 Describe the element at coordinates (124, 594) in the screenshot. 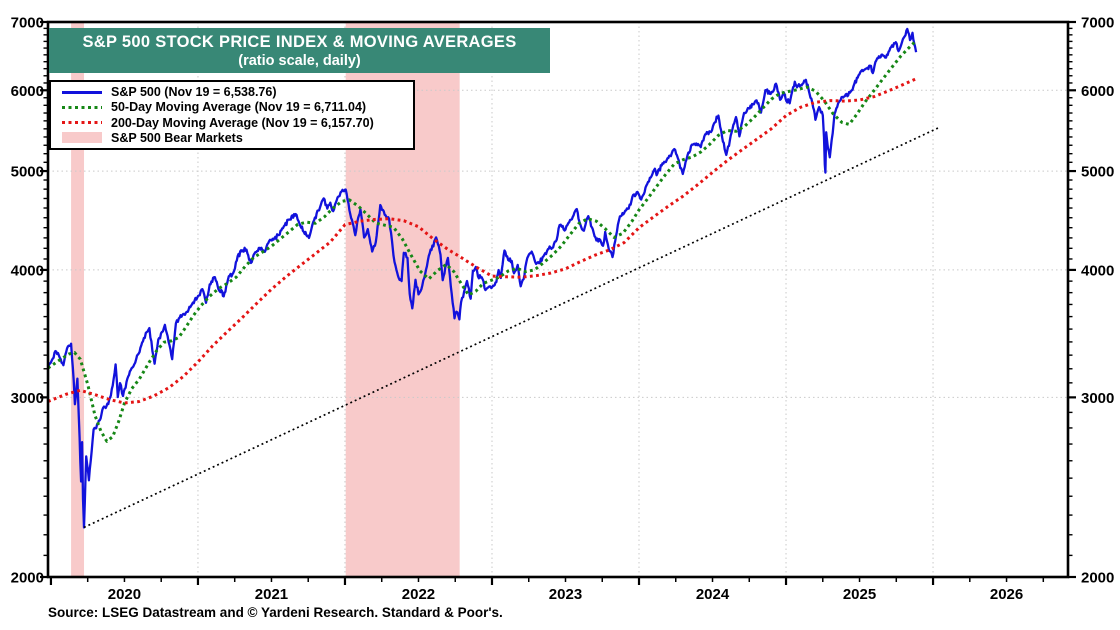

I see `x-axis-label: 2020` at that location.